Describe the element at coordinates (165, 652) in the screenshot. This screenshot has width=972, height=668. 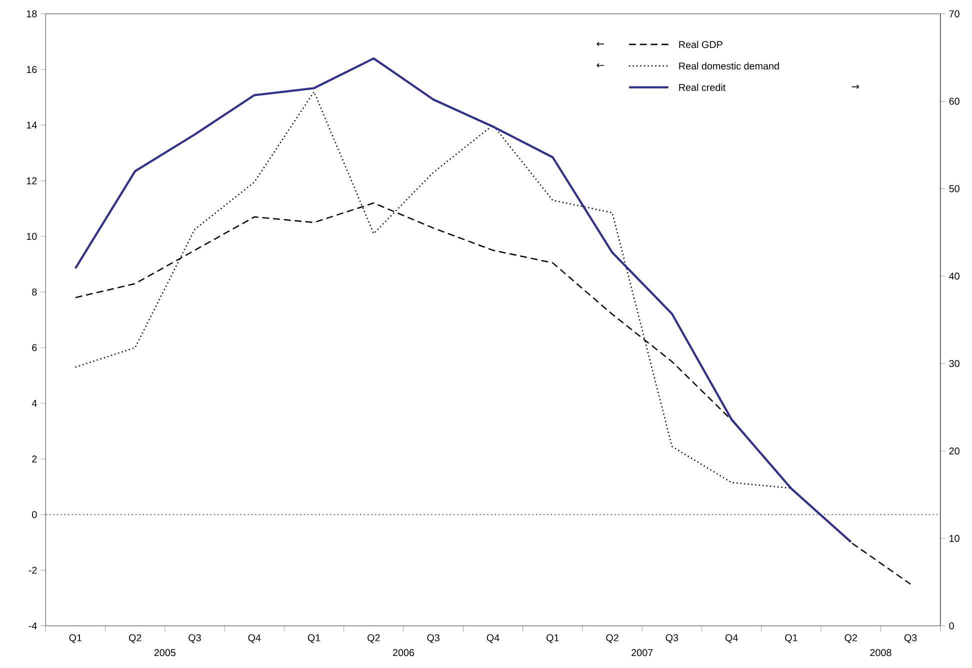
I see `text: 2005` at that location.